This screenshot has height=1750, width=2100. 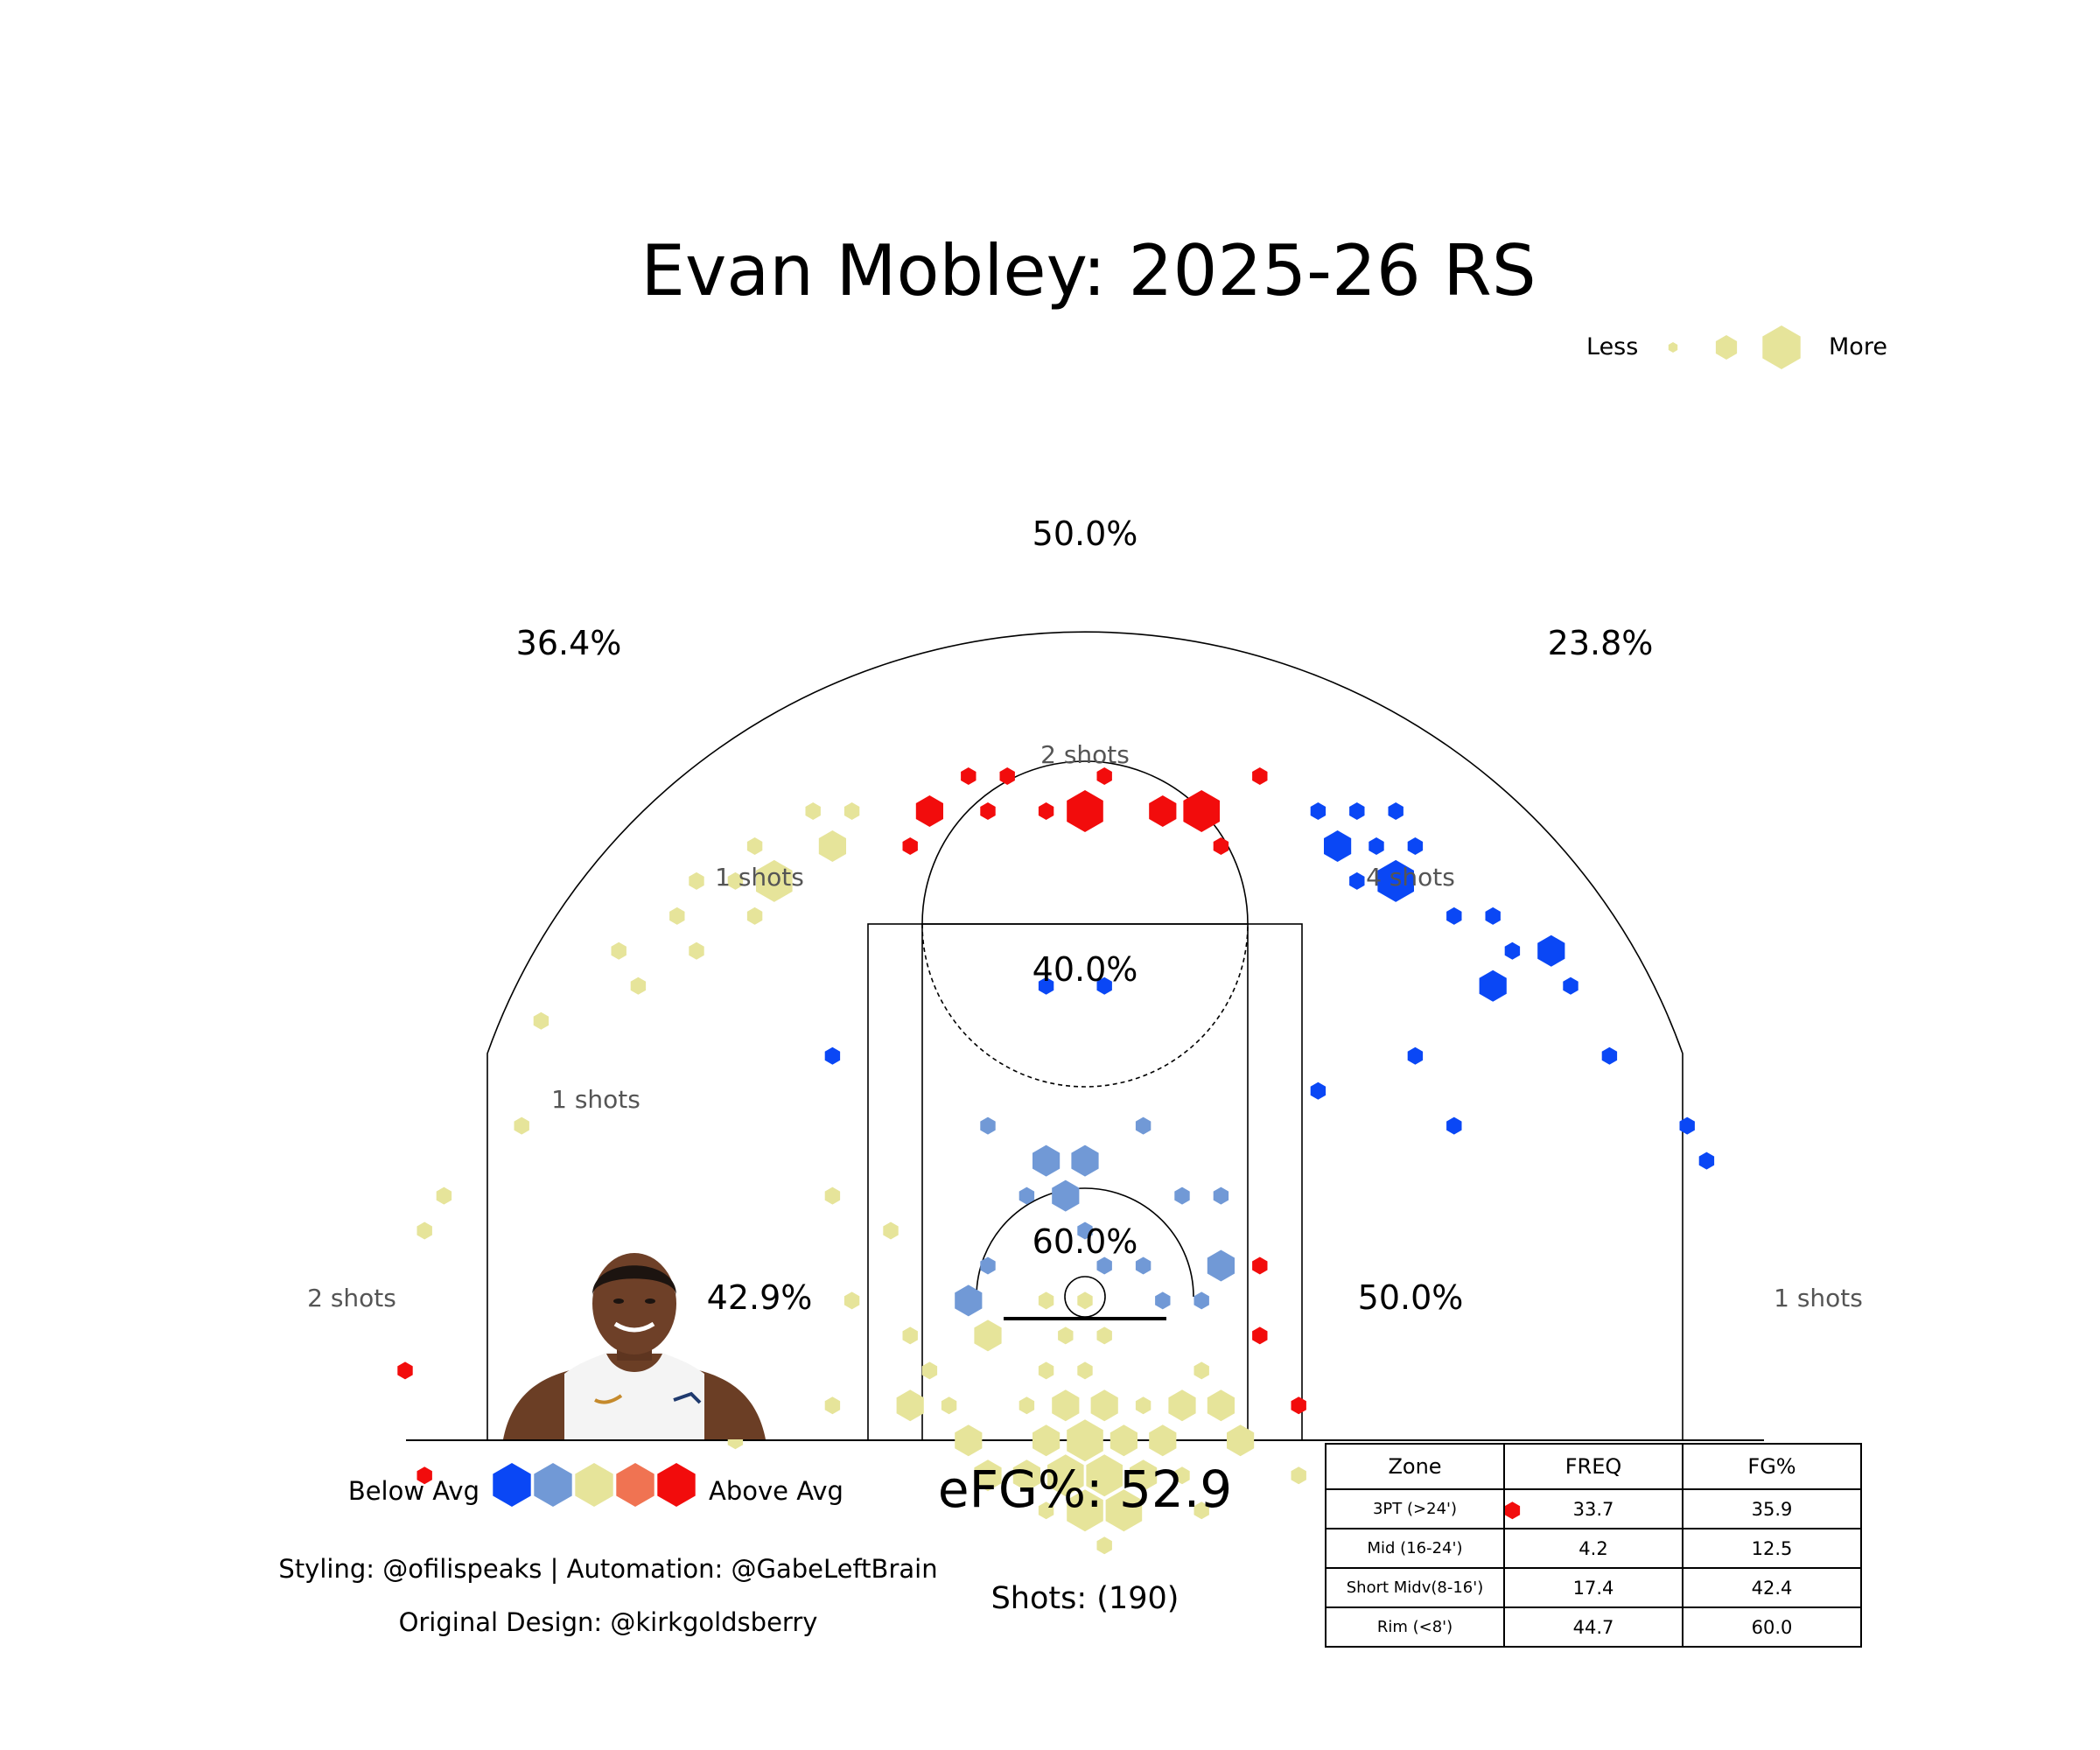 I want to click on zone-label-right-short: 50.0%, so click(x=1411, y=1297).